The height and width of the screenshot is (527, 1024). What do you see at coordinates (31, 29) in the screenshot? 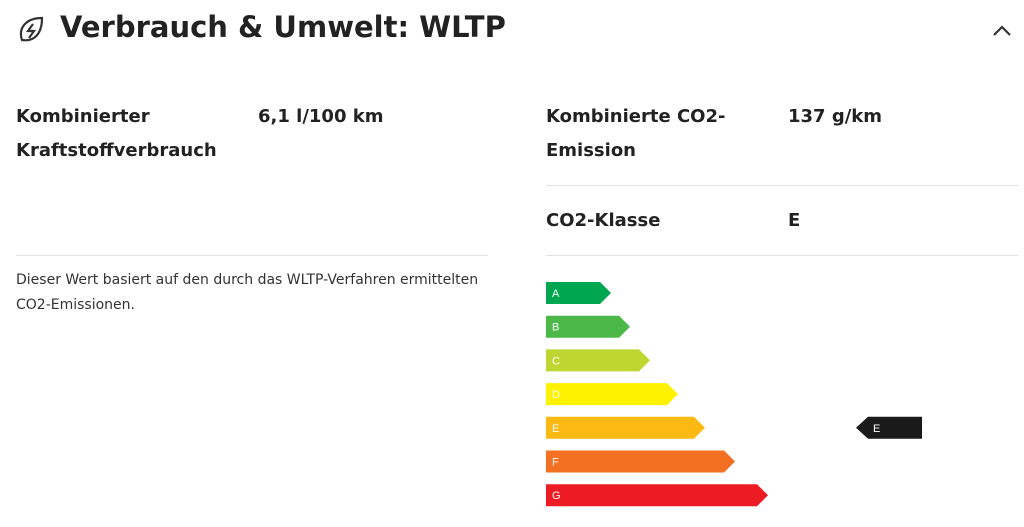
I see `leaf-icon` at bounding box center [31, 29].